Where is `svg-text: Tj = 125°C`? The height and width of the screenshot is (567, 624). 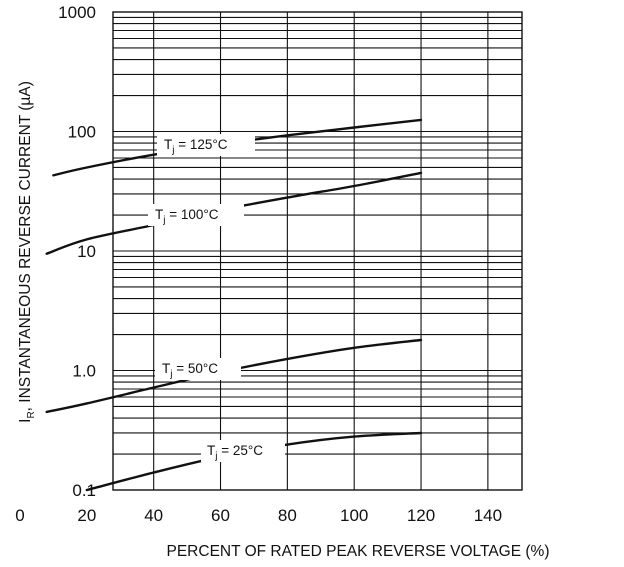 svg-text: Tj = 125°C is located at coordinates (196, 146).